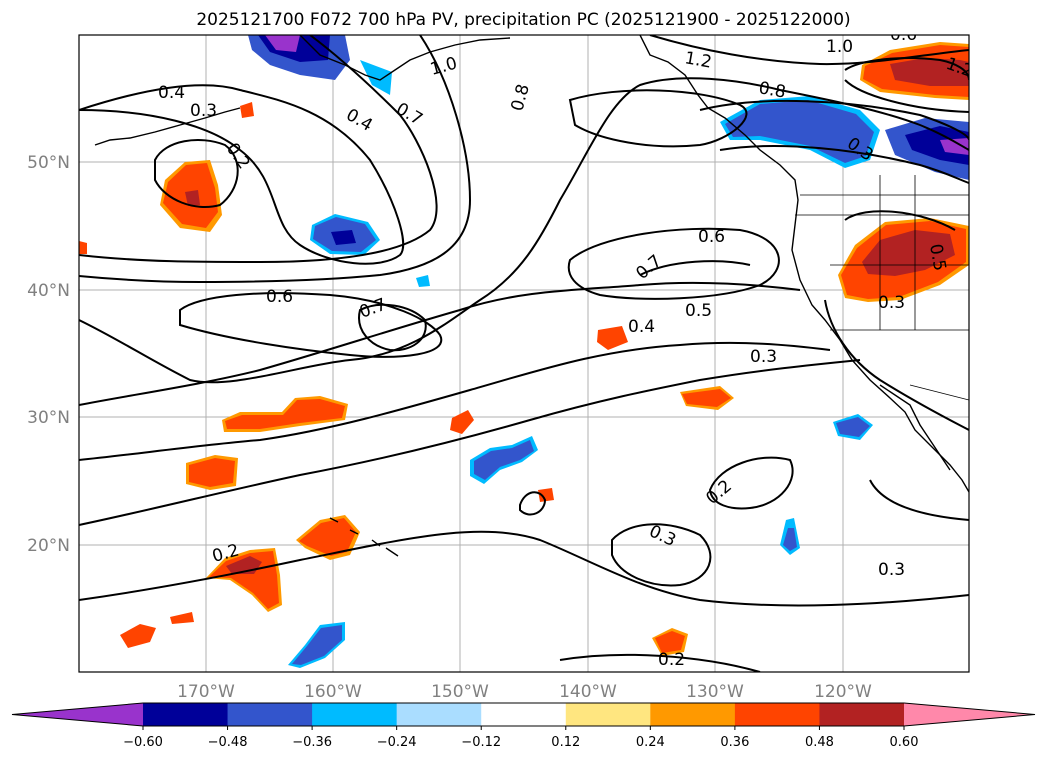  I want to click on lon-label: 150°W, so click(460, 692).